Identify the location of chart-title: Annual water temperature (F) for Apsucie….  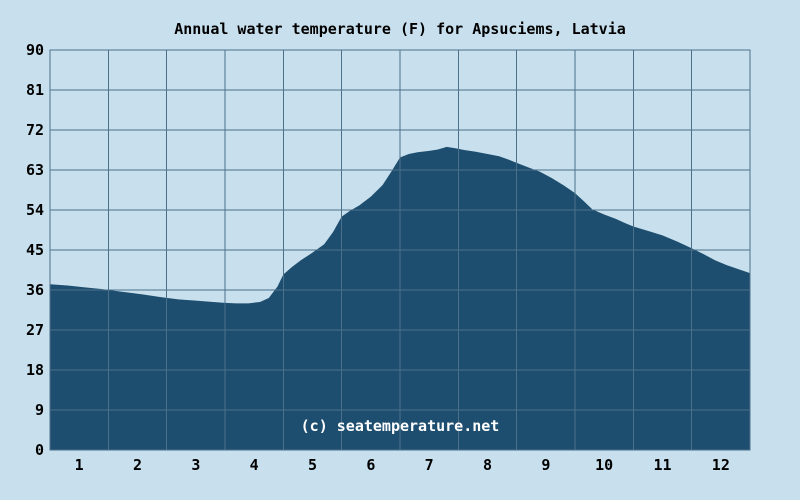
(400, 29).